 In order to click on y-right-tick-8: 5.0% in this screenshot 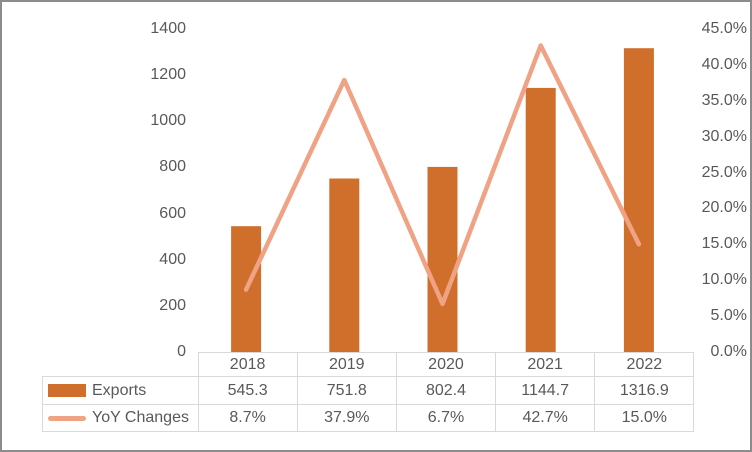, I will do `click(728, 316)`.